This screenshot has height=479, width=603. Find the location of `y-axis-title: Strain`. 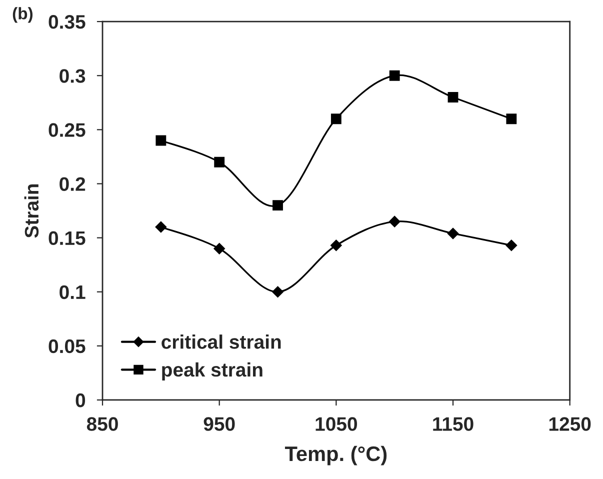

y-axis-title: Strain is located at coordinates (31, 211).